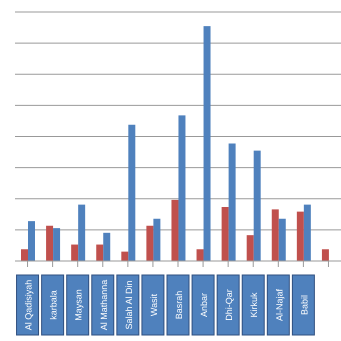 This screenshot has width=341, height=341. What do you see at coordinates (204, 305) in the screenshot?
I see `x-tick-label: Anbar` at bounding box center [204, 305].